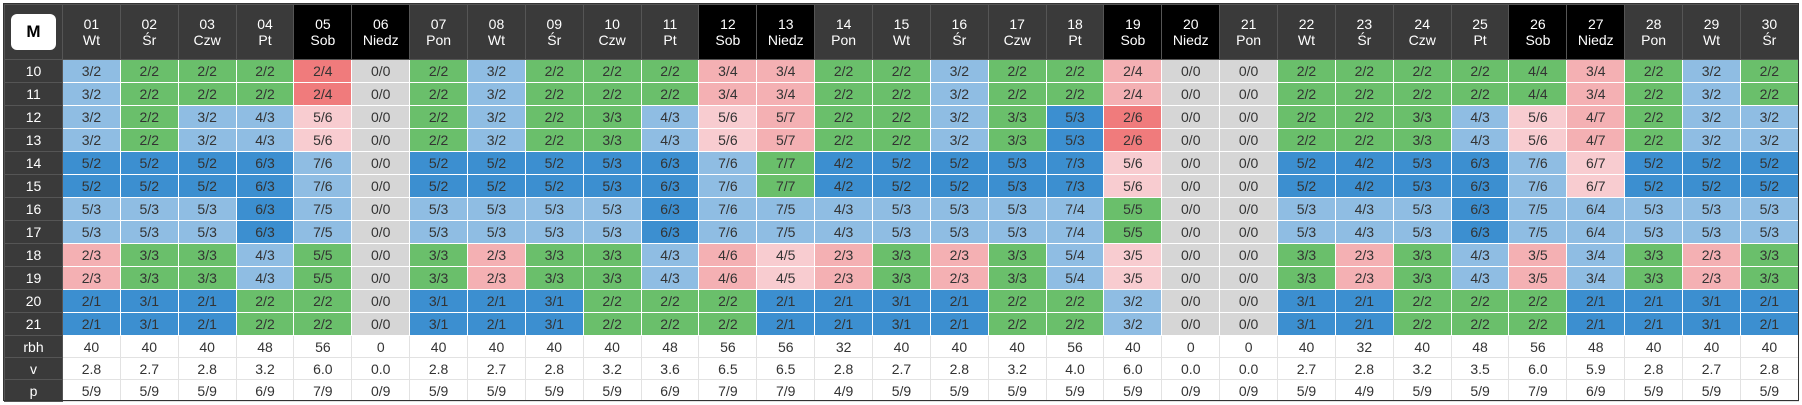 The image size is (1802, 405). I want to click on day-header: 13 Niedz, so click(786, 32).